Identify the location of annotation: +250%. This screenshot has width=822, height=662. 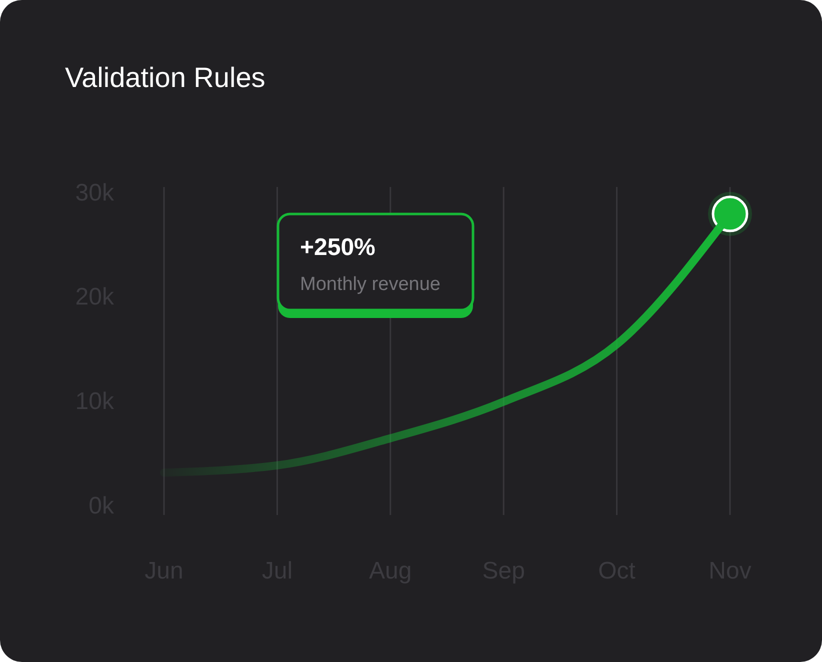
(338, 247).